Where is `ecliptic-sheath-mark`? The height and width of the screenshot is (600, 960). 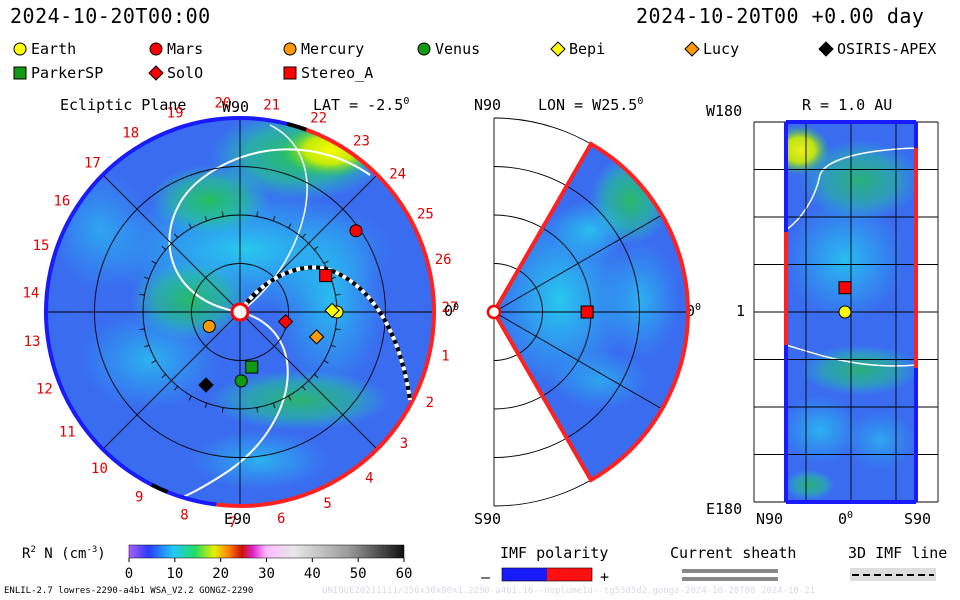 ecliptic-sheath-mark is located at coordinates (160, 488).